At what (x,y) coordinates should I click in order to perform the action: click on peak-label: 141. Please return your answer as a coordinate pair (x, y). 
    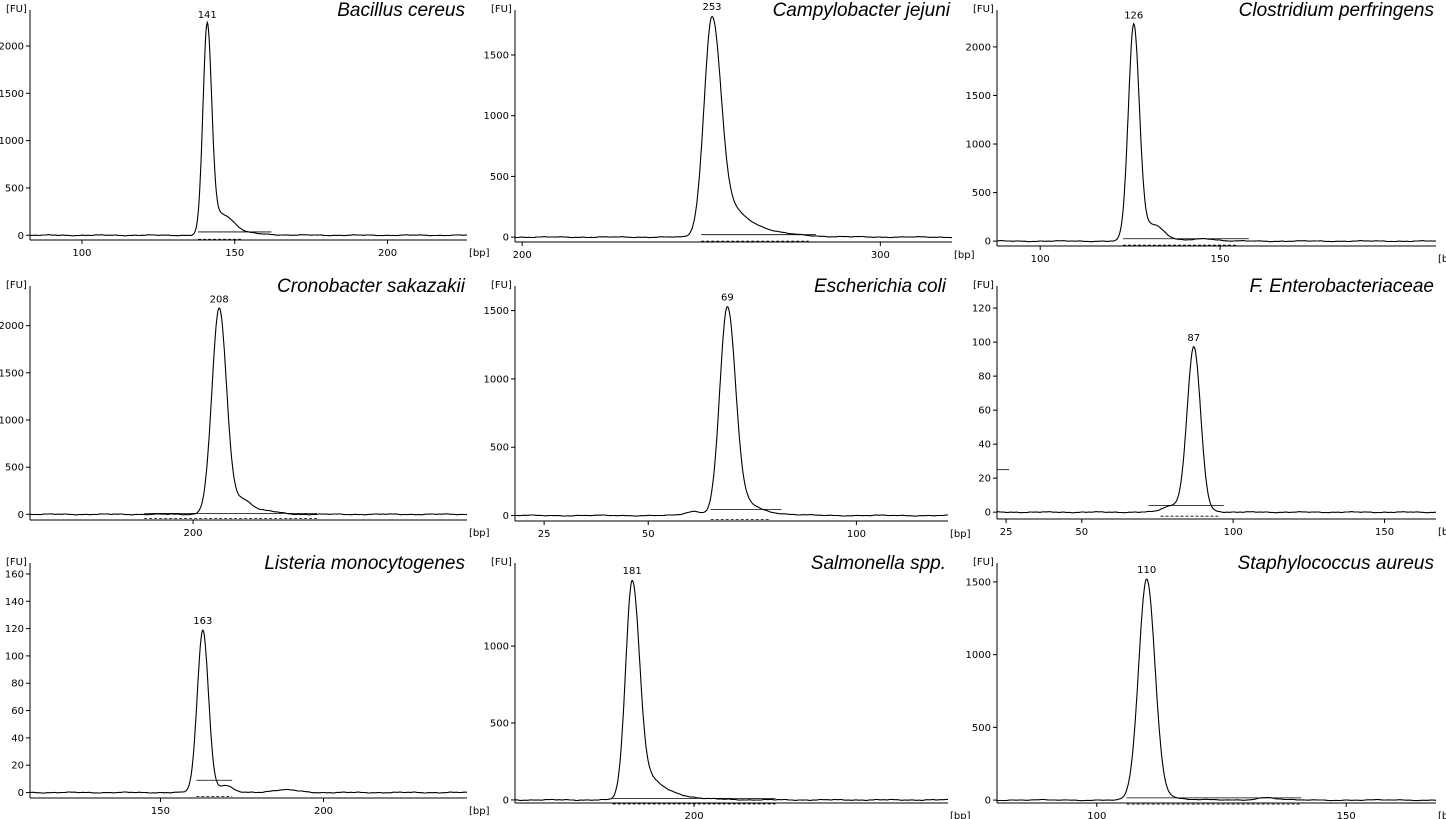
    Looking at the image, I should click on (207, 15).